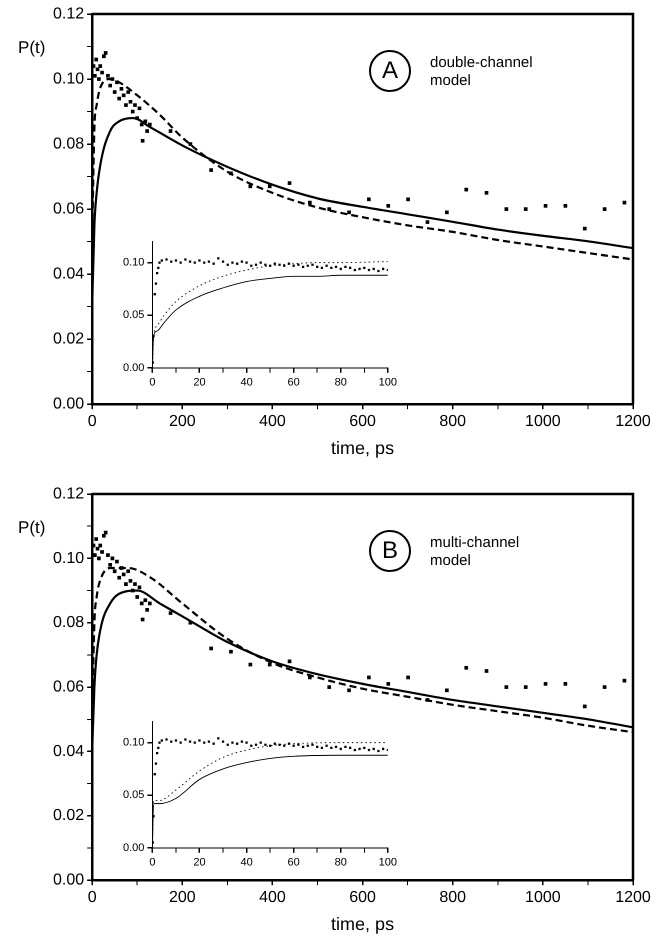 Image resolution: width=657 pixels, height=940 pixels. I want to click on x-axis-title: time, ps, so click(362, 448).